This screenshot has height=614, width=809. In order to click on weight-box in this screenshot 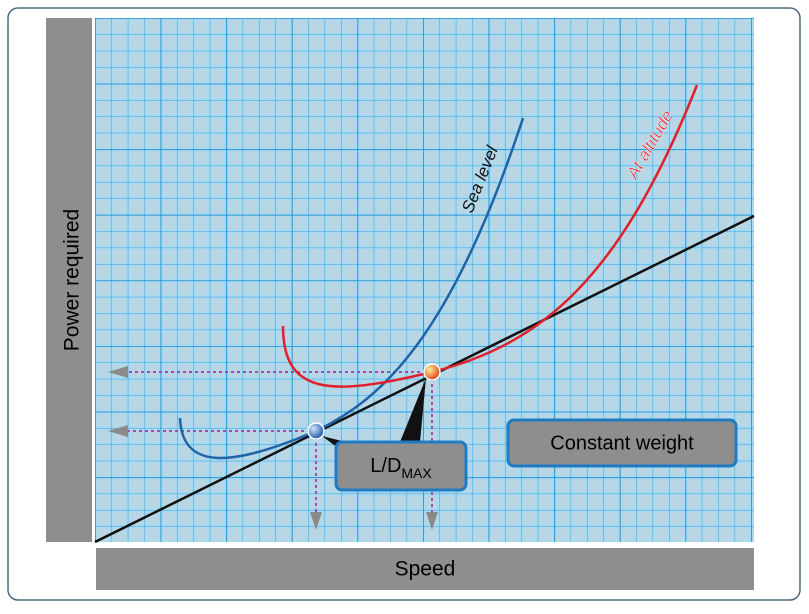, I will do `click(622, 443)`.